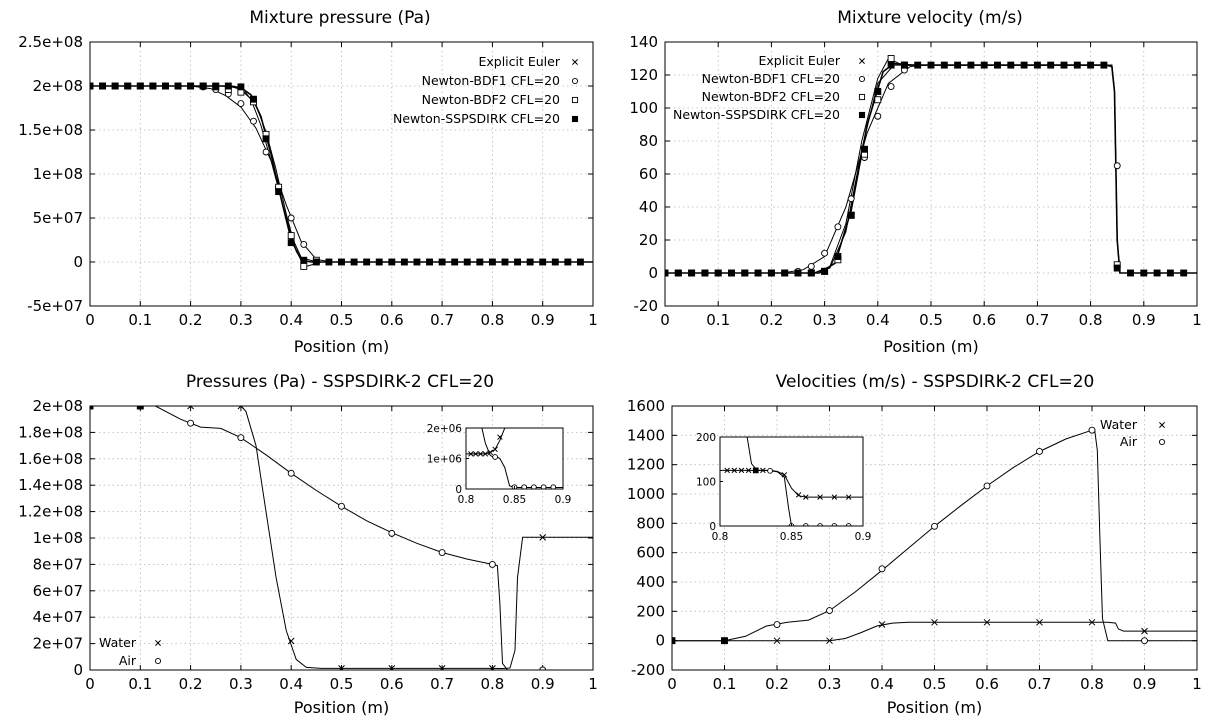 The width and height of the screenshot is (1210, 720). What do you see at coordinates (514, 458) in the screenshot?
I see `inset-background` at bounding box center [514, 458].